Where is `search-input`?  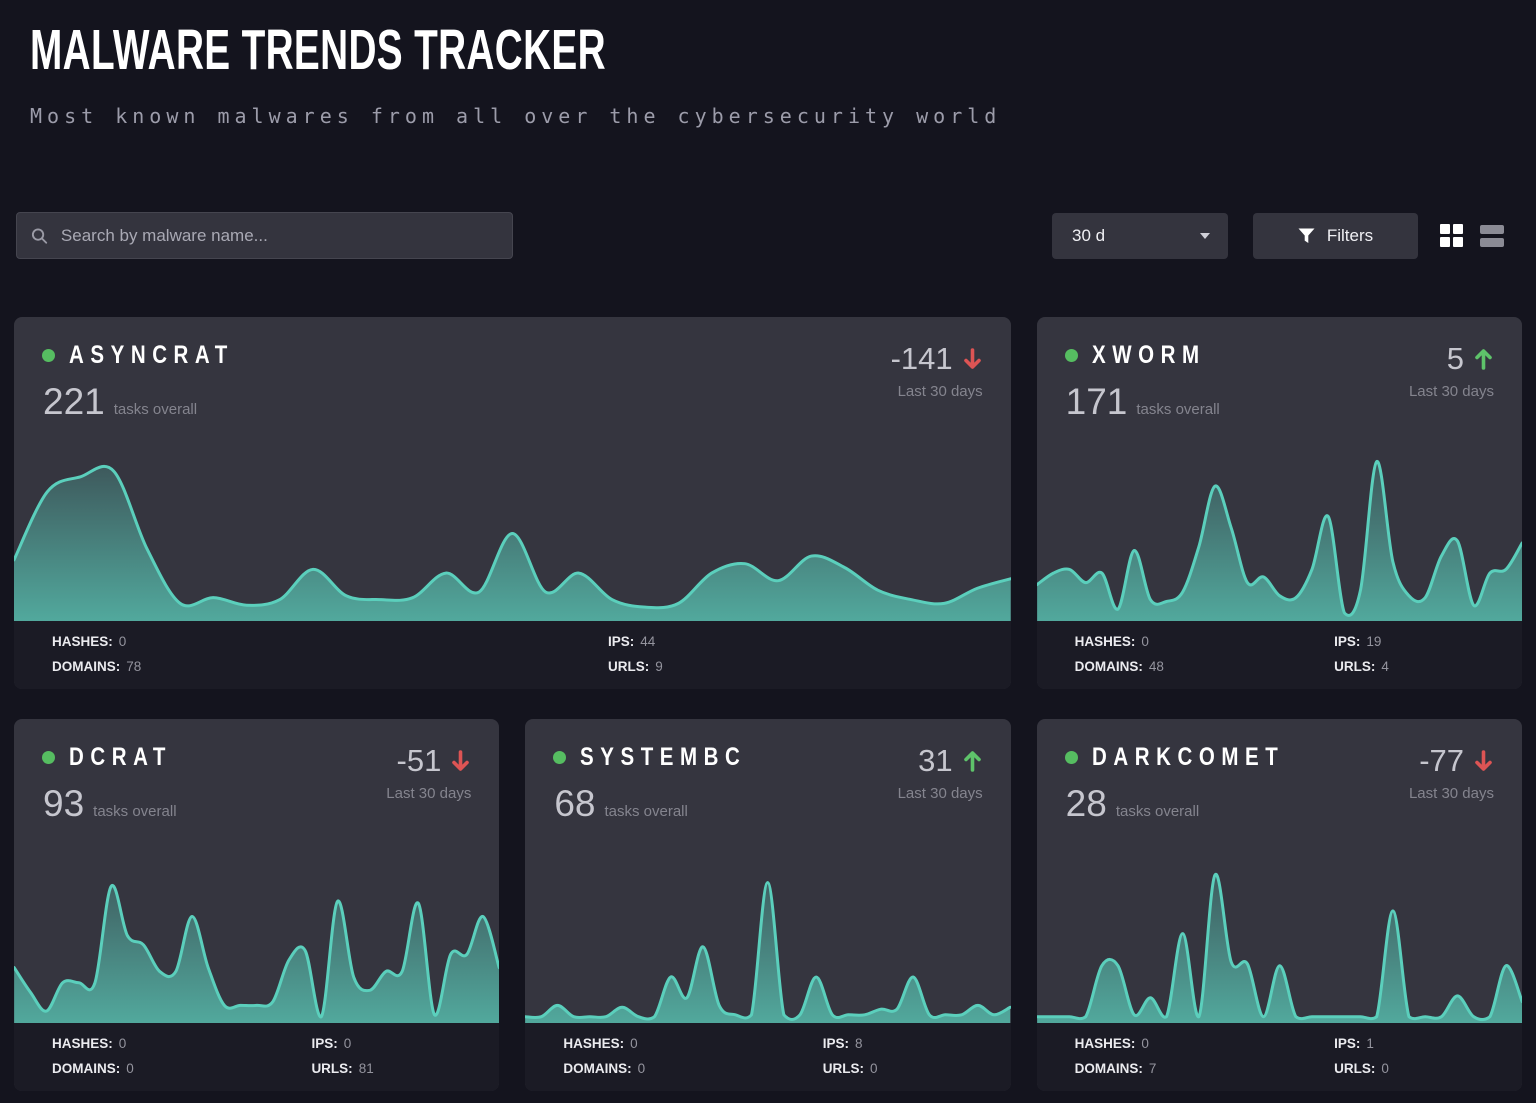 search-input is located at coordinates (278, 235).